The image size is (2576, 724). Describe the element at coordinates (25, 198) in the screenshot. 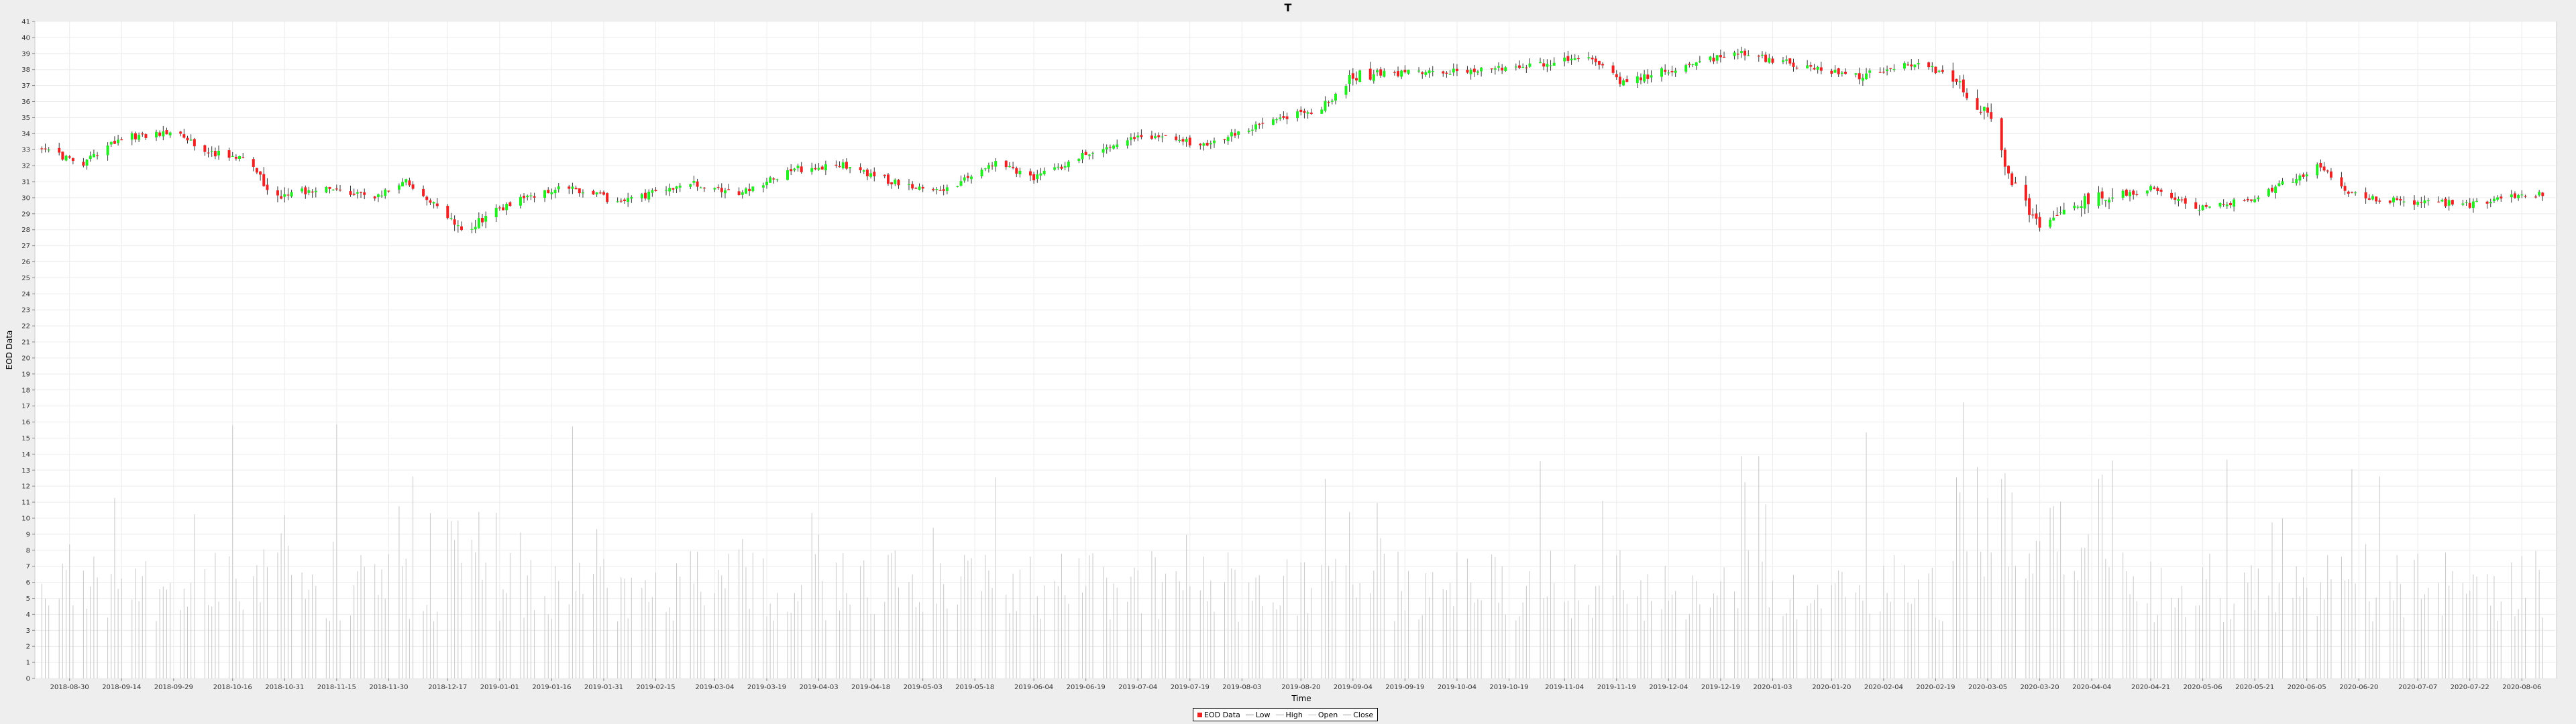

I see `y-tick-label: 30` at that location.